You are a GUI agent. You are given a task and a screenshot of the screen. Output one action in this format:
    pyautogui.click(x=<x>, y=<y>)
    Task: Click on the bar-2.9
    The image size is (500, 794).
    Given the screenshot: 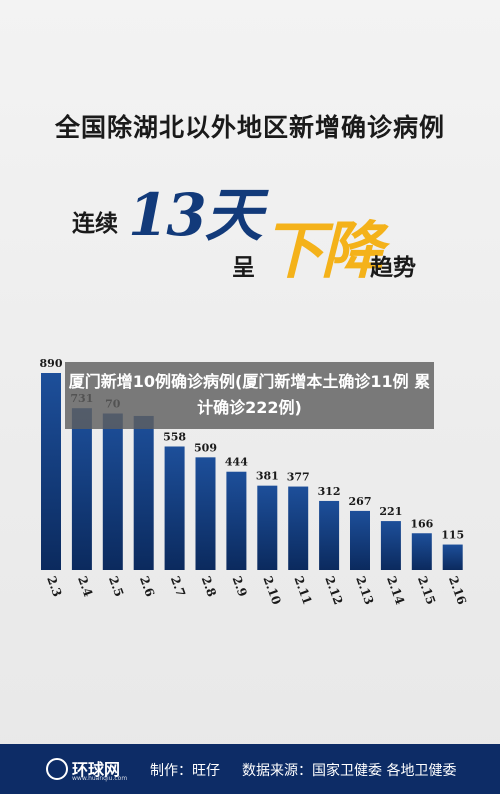 What is the action you would take?
    pyautogui.click(x=236, y=520)
    